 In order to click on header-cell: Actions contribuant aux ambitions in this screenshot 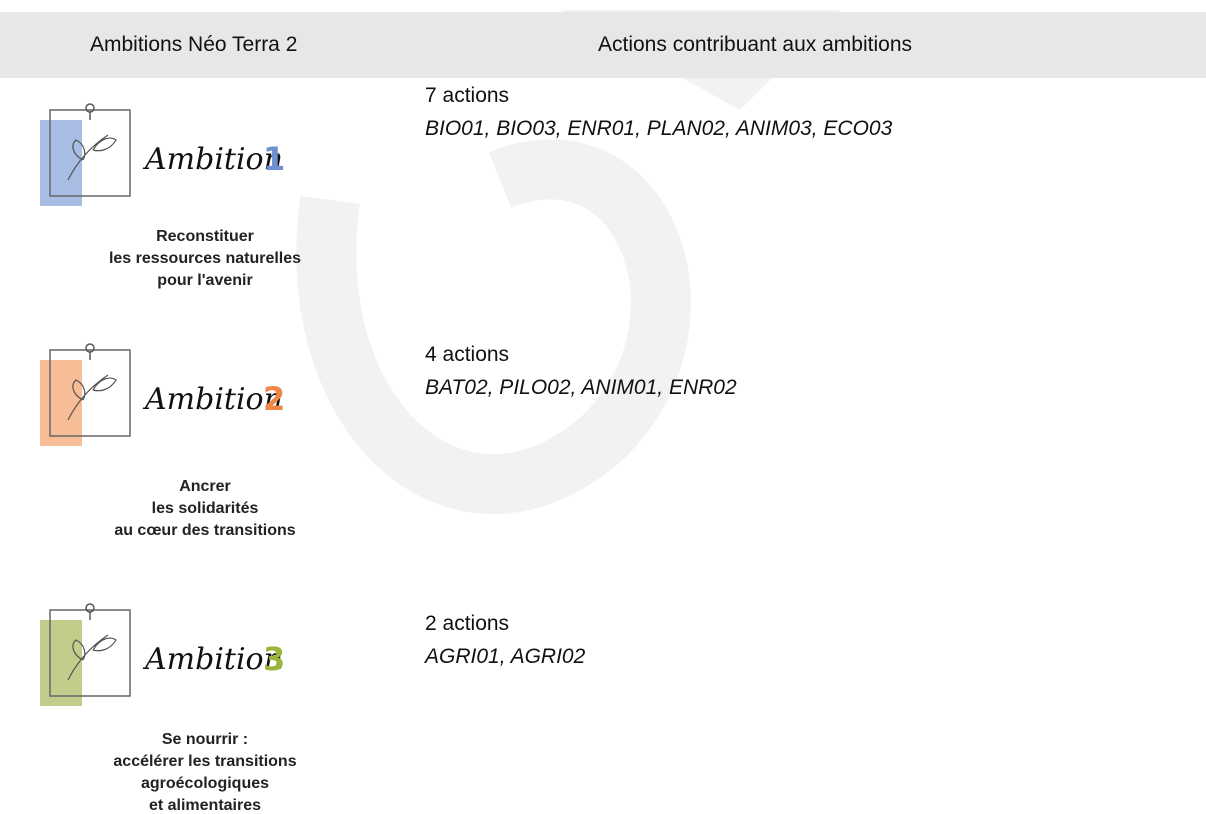, I will do `click(755, 44)`.